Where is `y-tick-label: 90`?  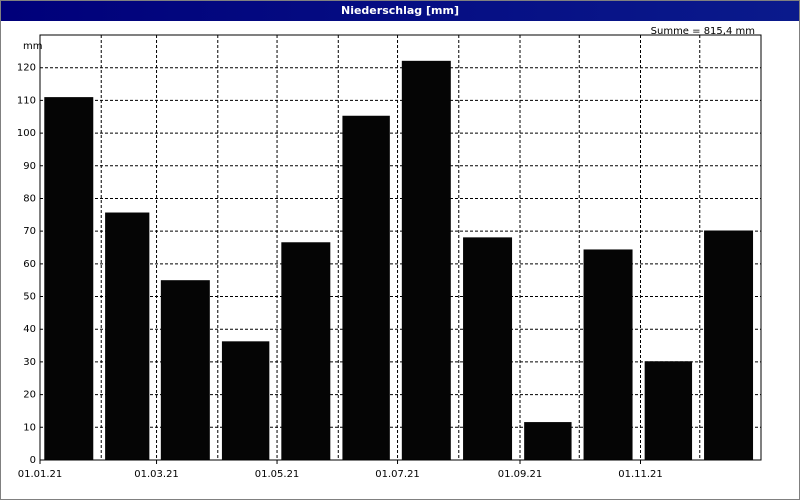 y-tick-label: 90 is located at coordinates (29, 166).